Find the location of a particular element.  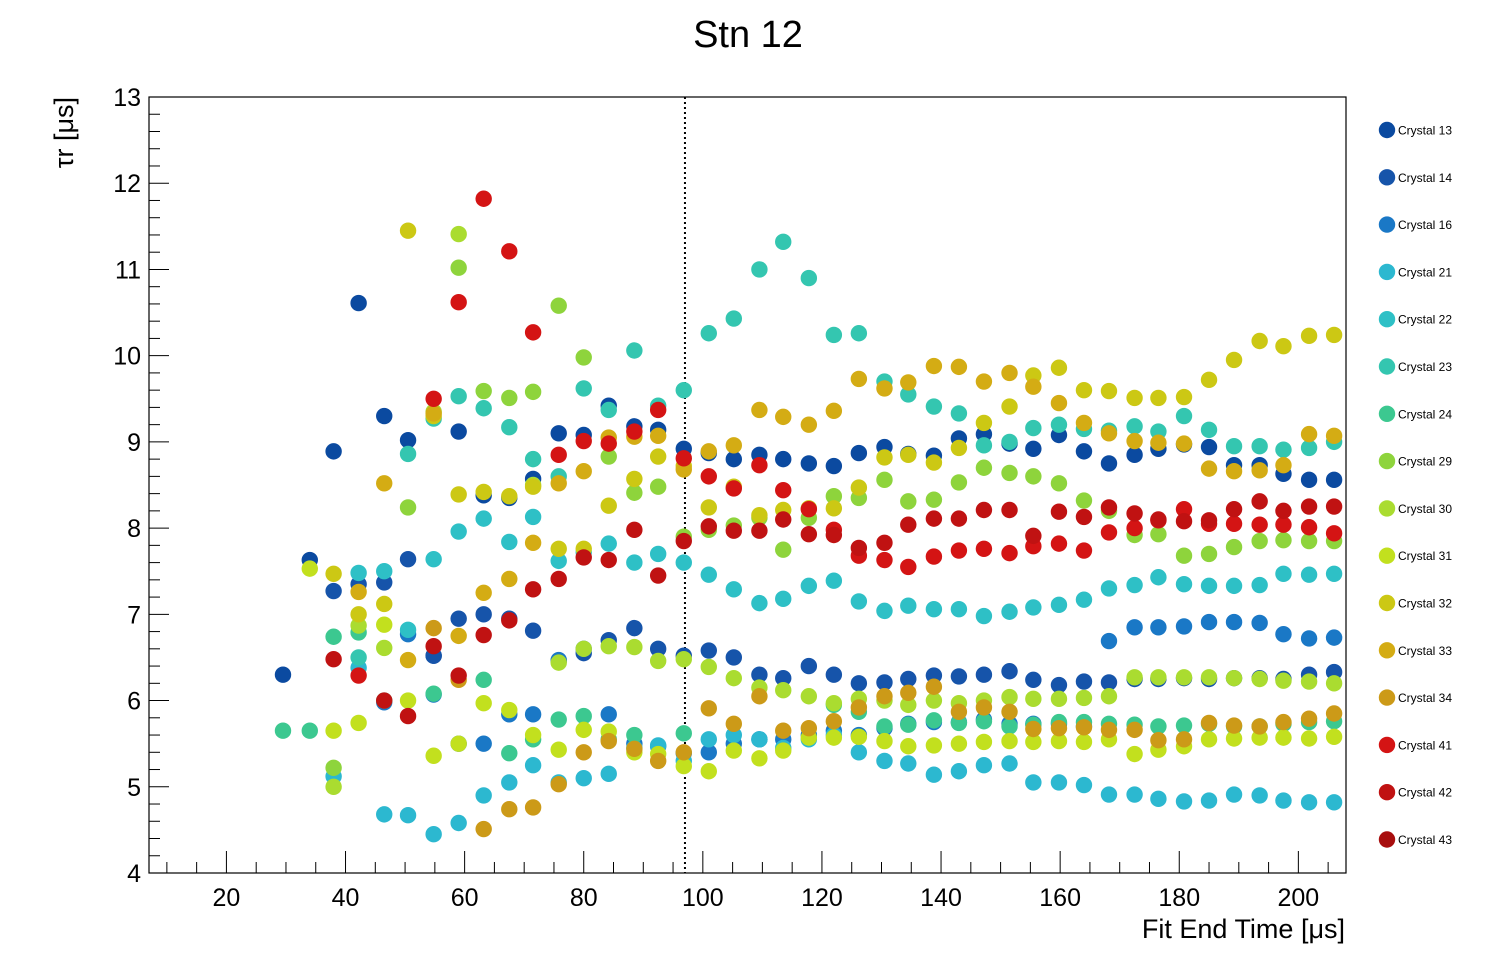

x-tick-label: 180 is located at coordinates (1179, 898).